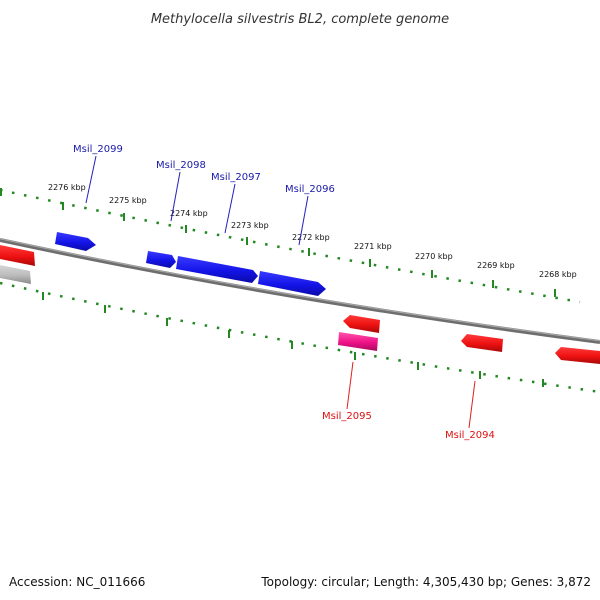  What do you see at coordinates (181, 165) in the screenshot?
I see `gene-label-msil-2098: Msil_2098` at bounding box center [181, 165].